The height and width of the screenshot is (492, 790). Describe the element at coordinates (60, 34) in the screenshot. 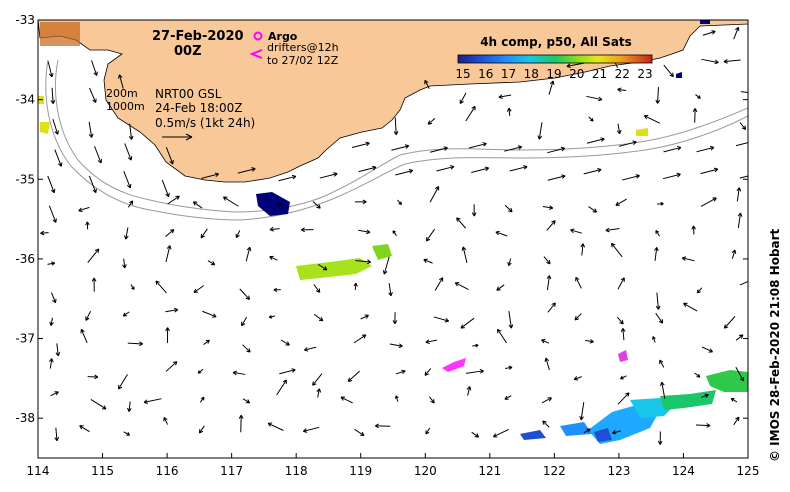

I see `sst-patch-coastal` at that location.